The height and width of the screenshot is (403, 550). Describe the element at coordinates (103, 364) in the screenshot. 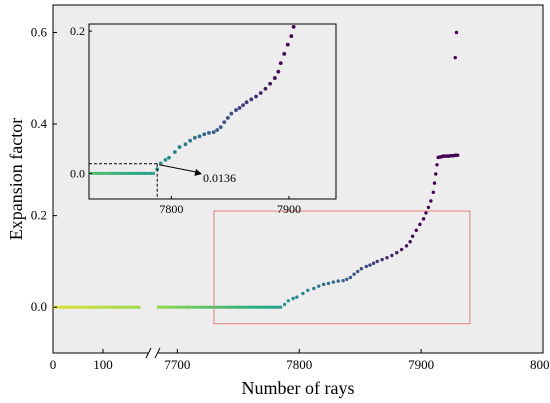

I see `x-tick-label: 100` at that location.